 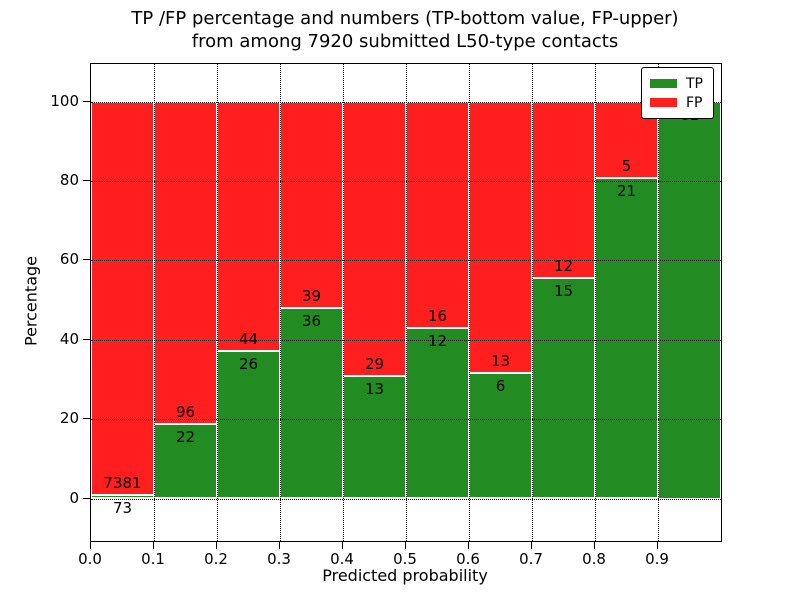 What do you see at coordinates (248, 364) in the screenshot?
I see `tp-count-label: 26` at bounding box center [248, 364].